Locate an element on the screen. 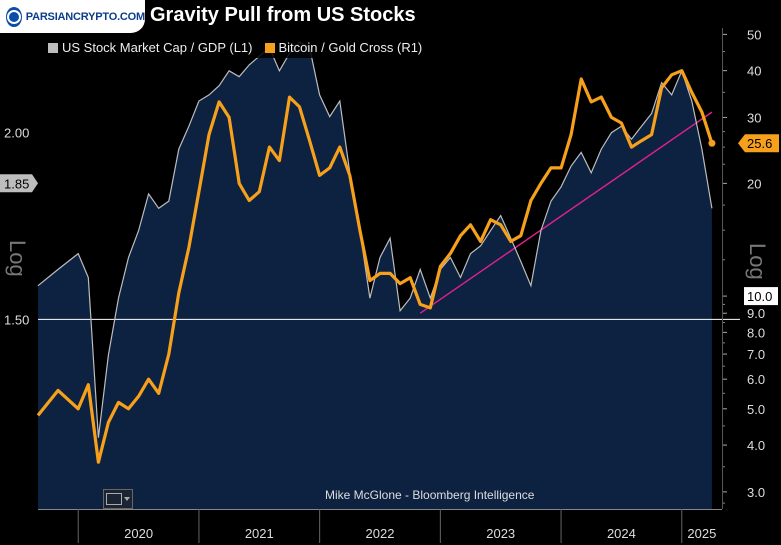 This screenshot has width=781, height=545. chart-title: Gravity Pull from US Stocks is located at coordinates (283, 15).